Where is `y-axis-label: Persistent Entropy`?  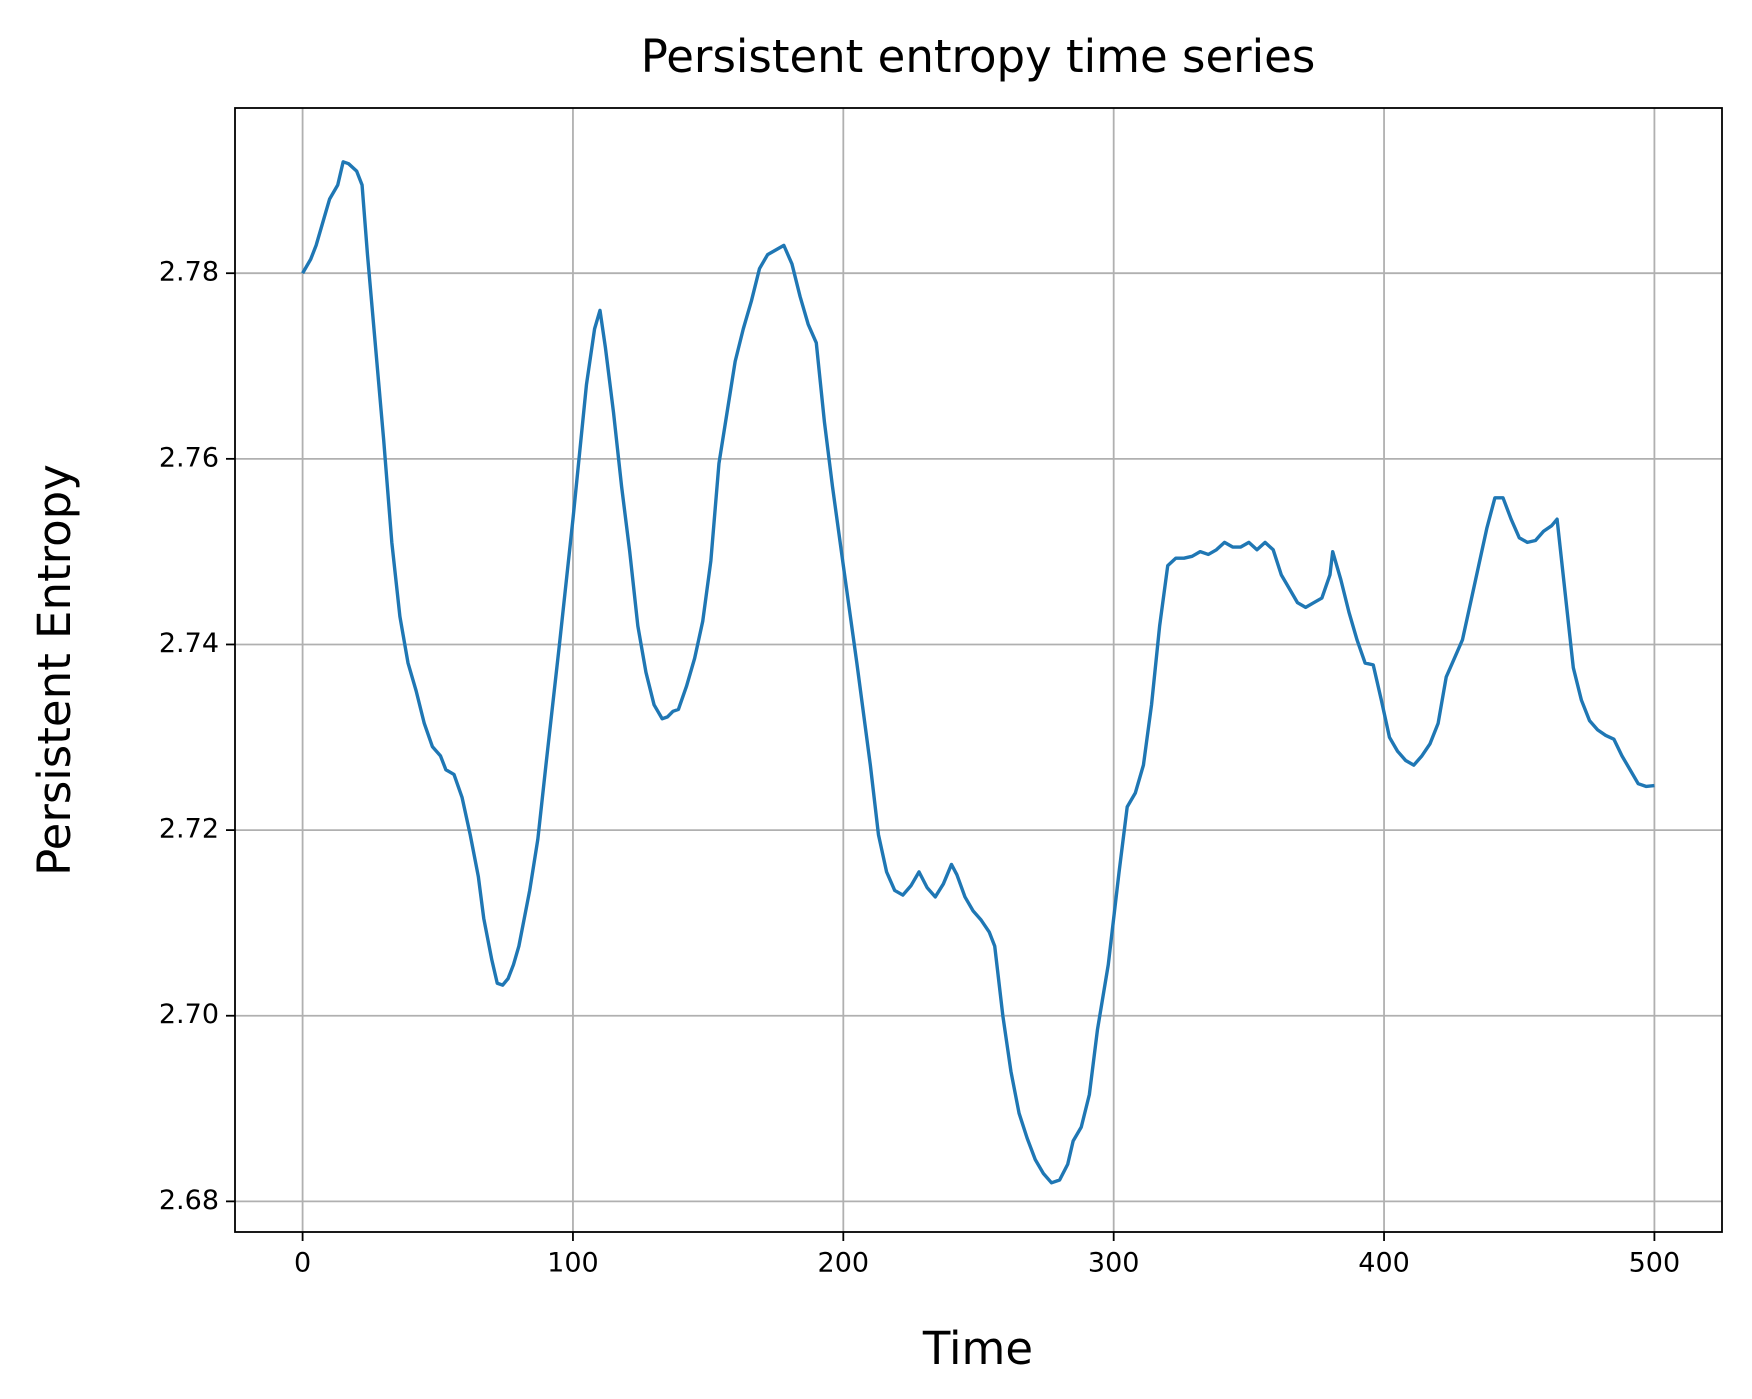
y-axis-label: Persistent Entropy is located at coordinates (54, 670).